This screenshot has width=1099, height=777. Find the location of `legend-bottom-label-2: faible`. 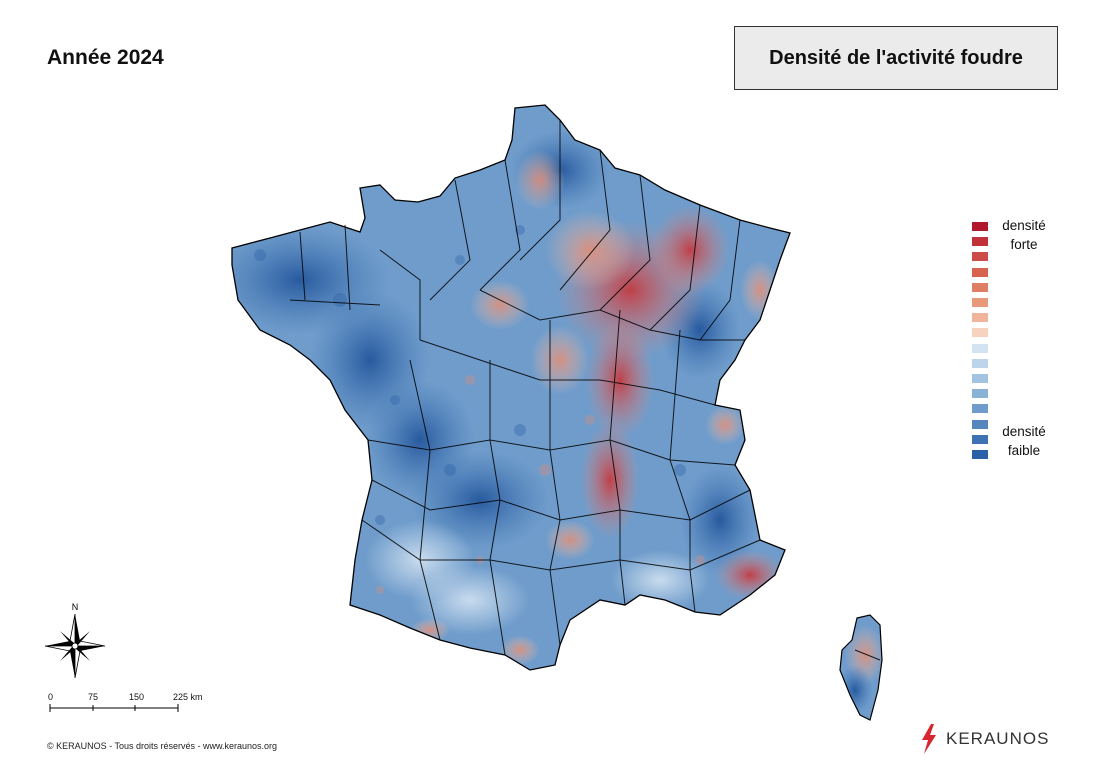

legend-bottom-label-2: faible is located at coordinates (1024, 450).